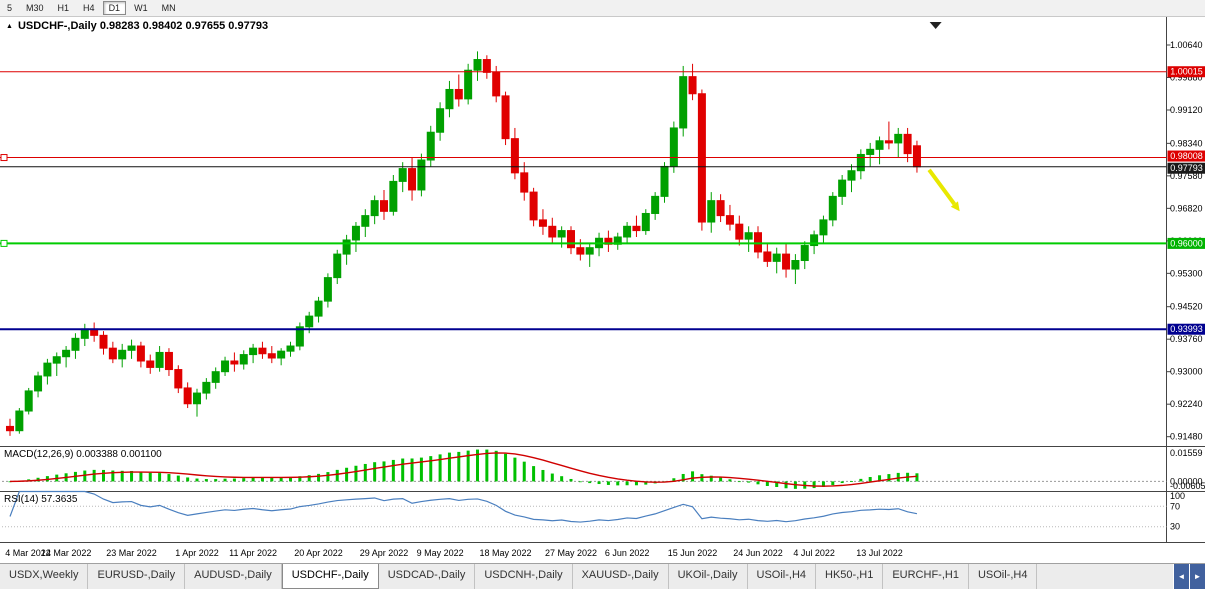 The image size is (1205, 589). I want to click on chart-tab-eurusd-daily: EURUSD-,Daily, so click(137, 576).